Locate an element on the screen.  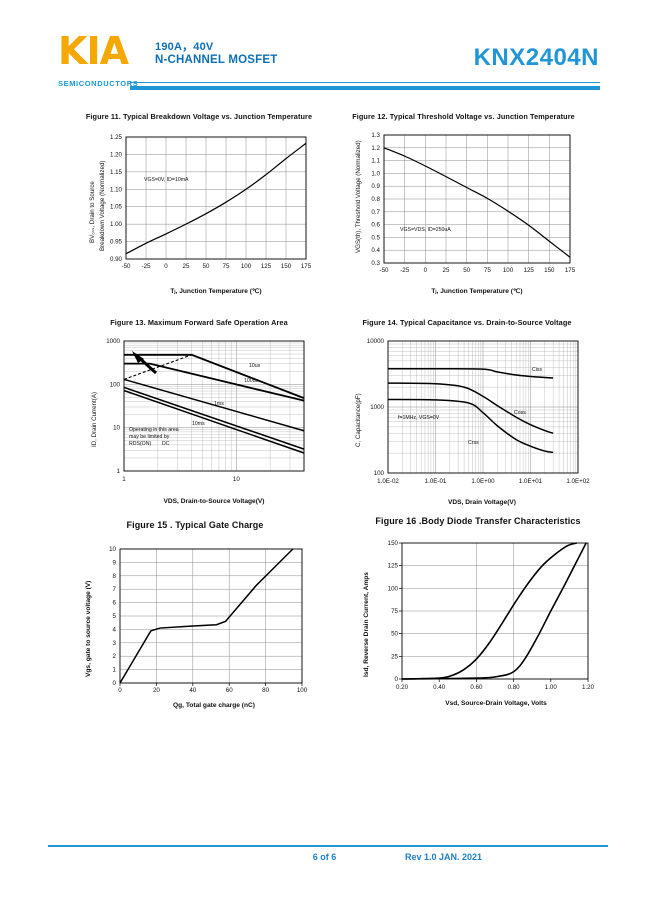
svg-text: 10000 is located at coordinates (376, 341).